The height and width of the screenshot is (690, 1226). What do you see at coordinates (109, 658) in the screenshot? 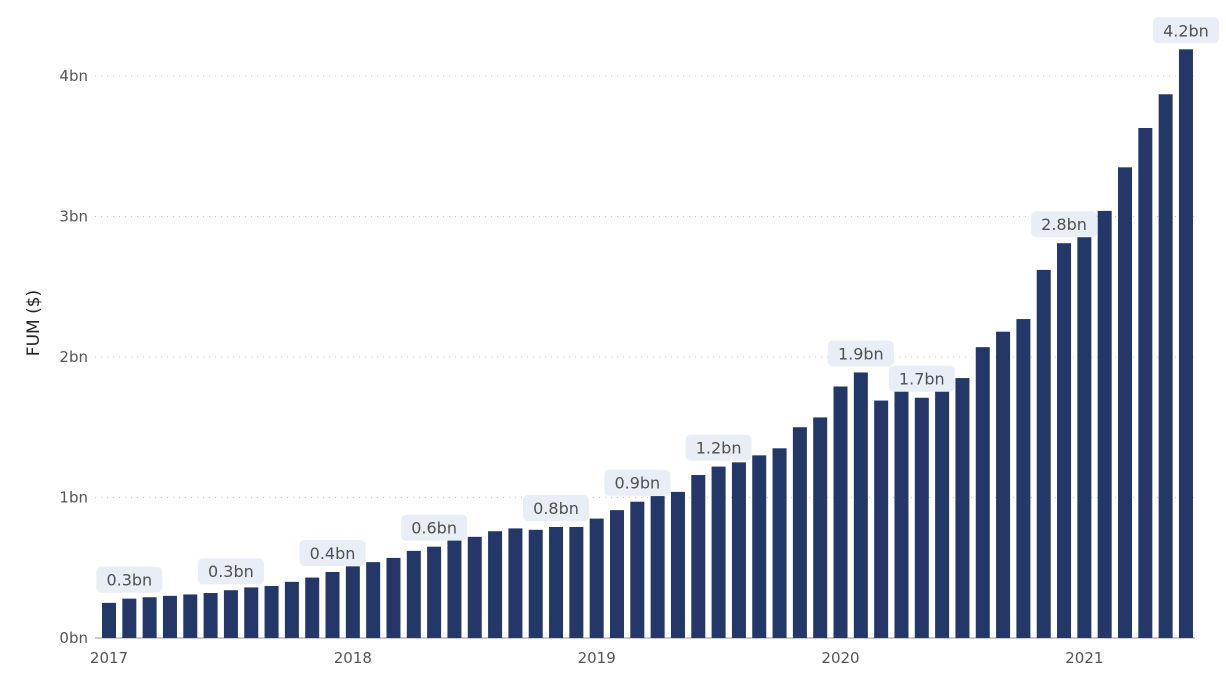
I see `x-tick-label: 2017` at bounding box center [109, 658].